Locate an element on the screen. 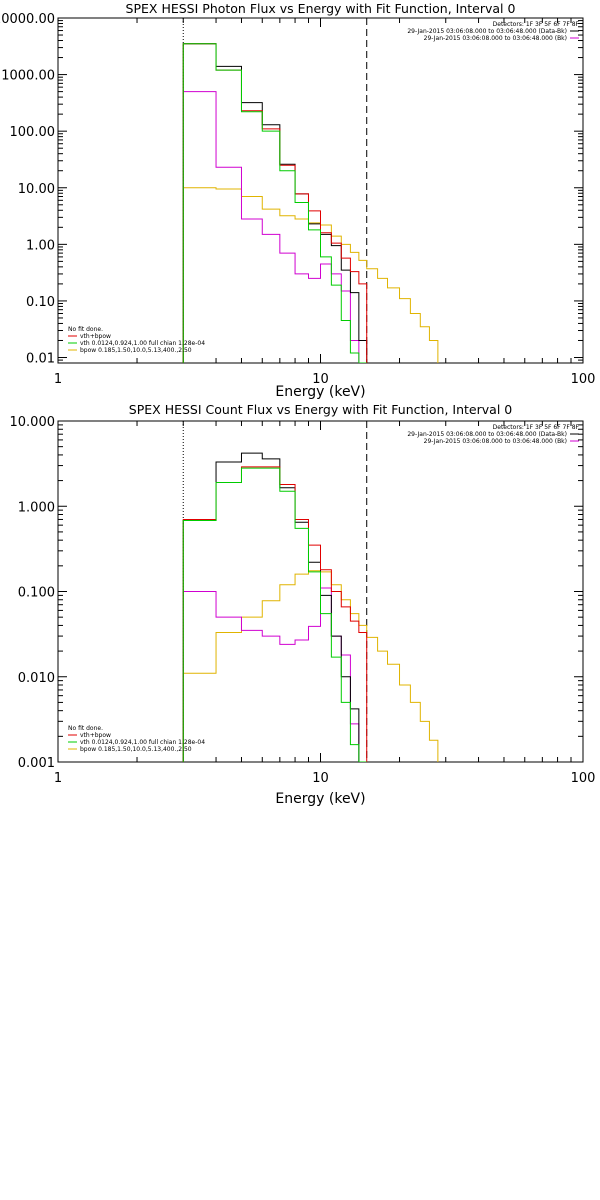 This screenshot has width=600, height=1200. series-total-fit-histogram is located at coordinates (275, 614).